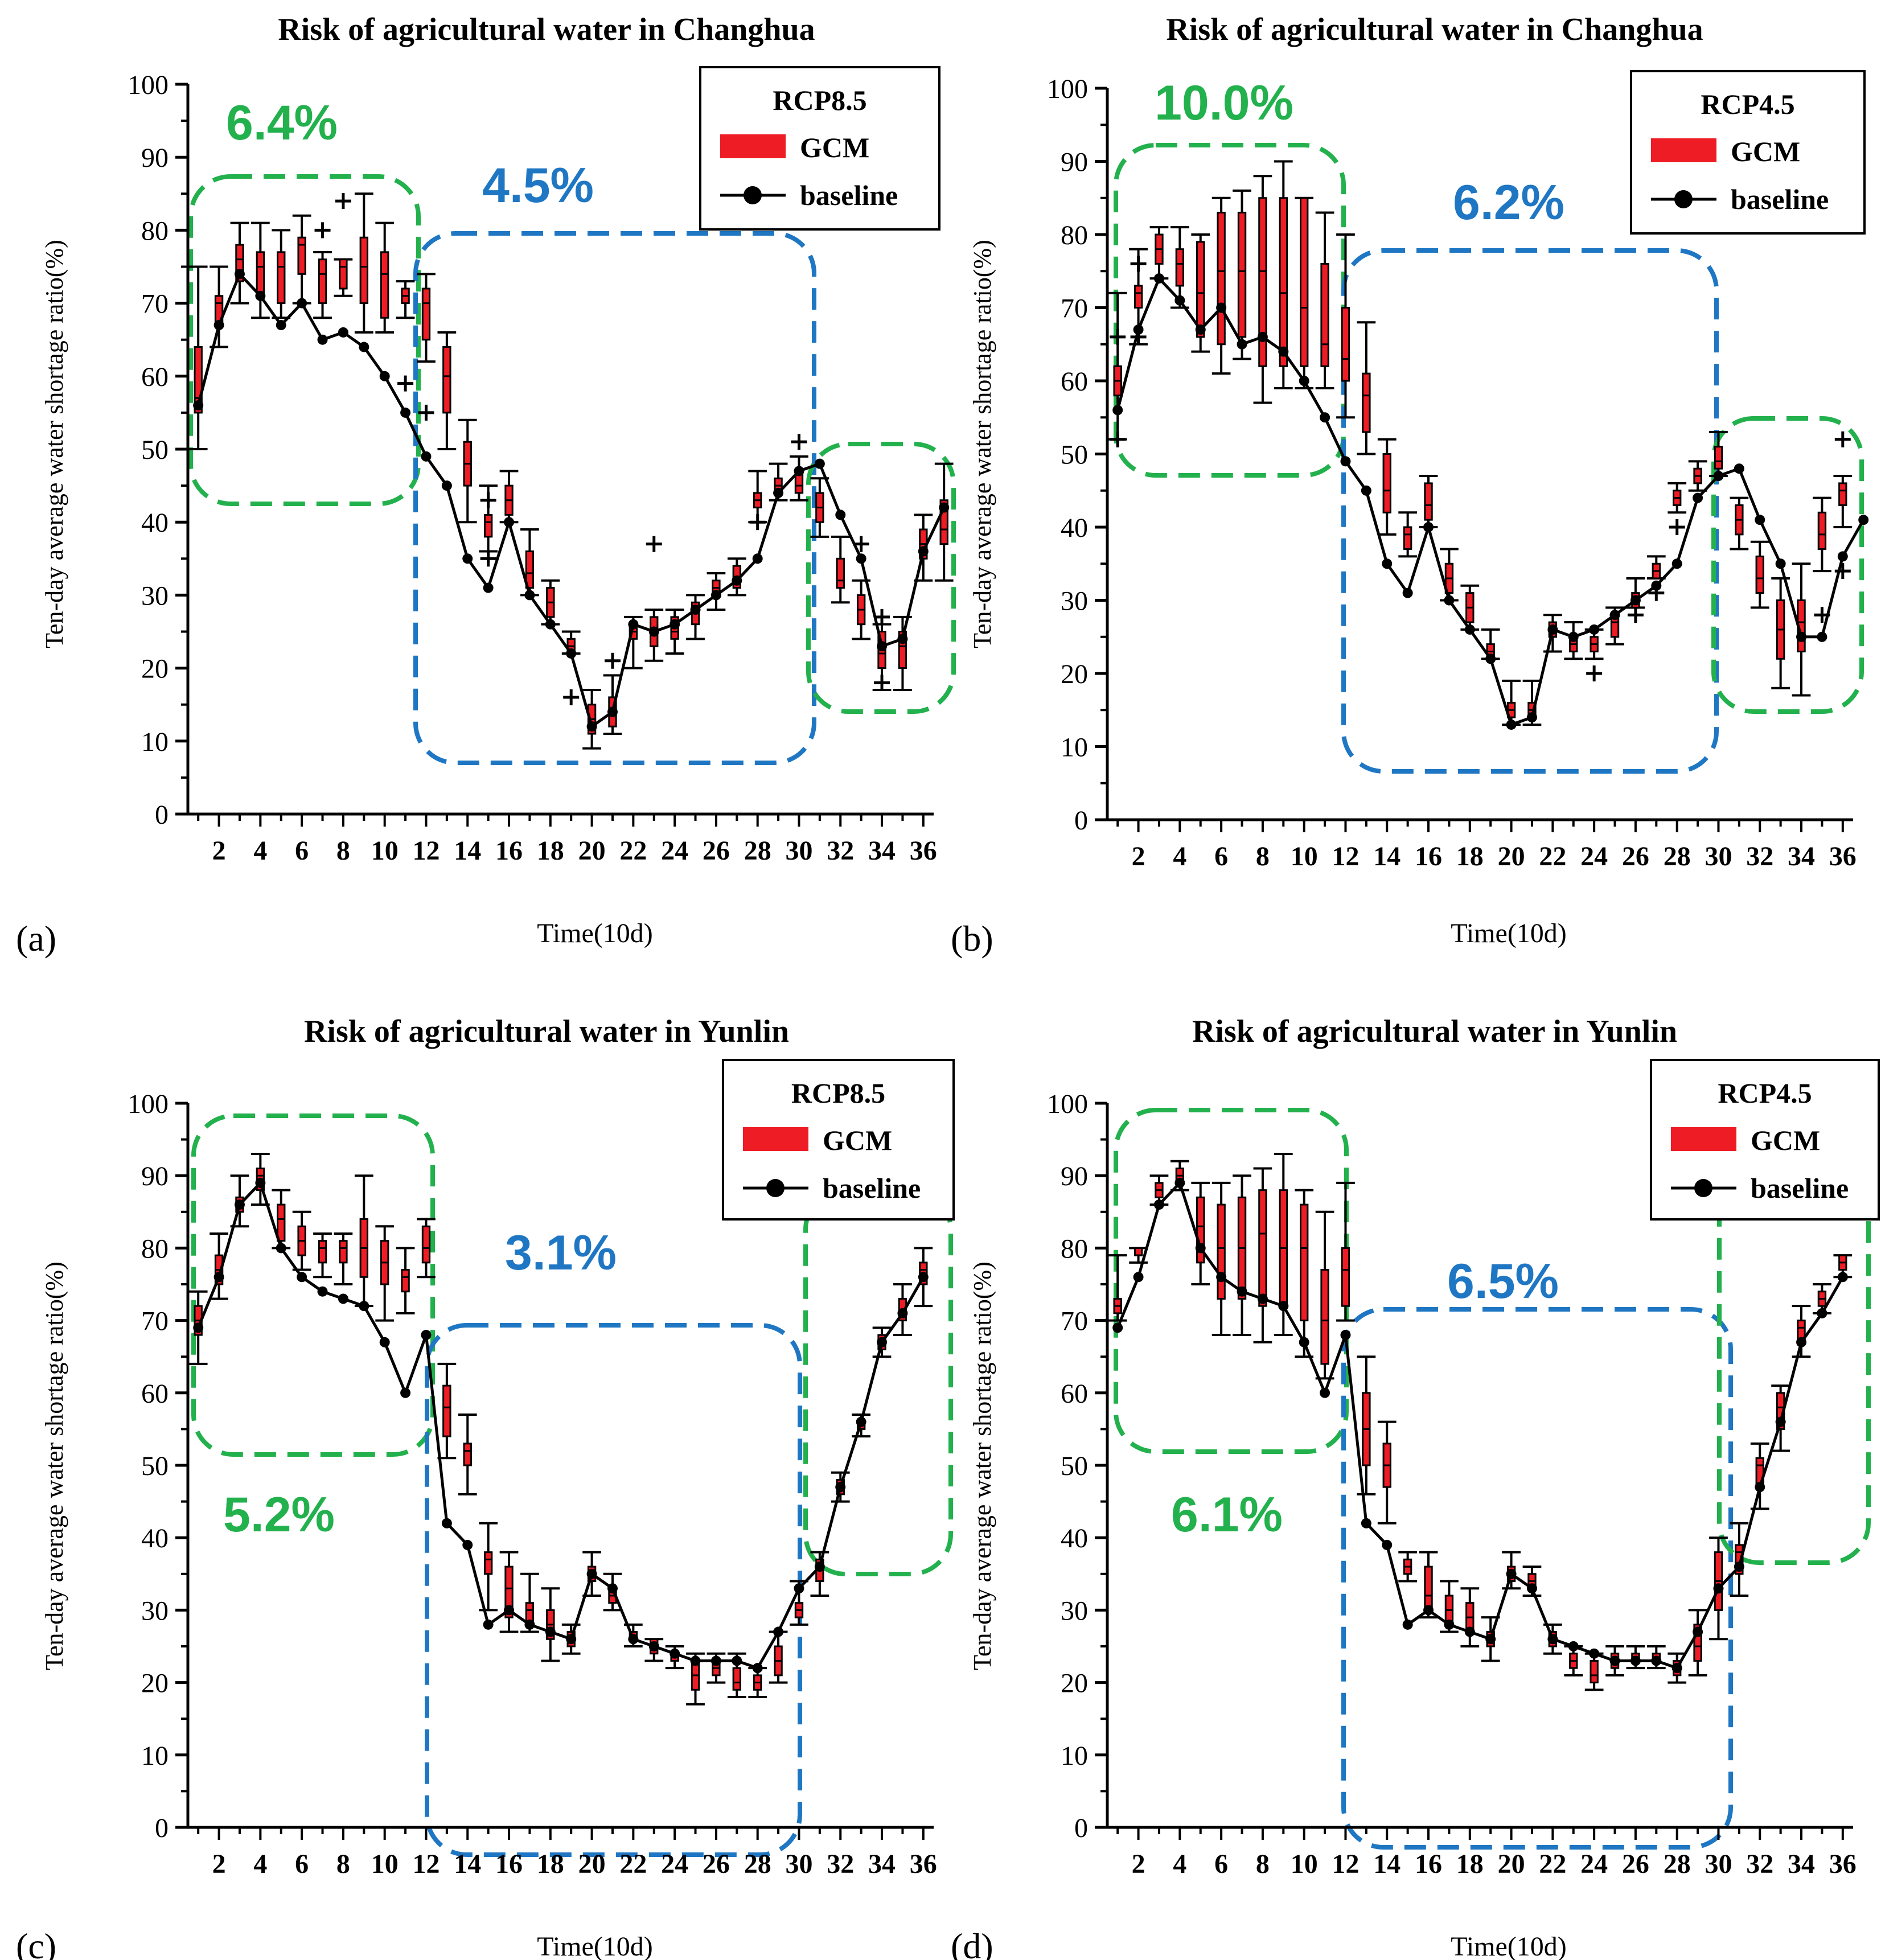  Describe the element at coordinates (1511, 1864) in the screenshot. I see `x-tick-label: 20` at that location.